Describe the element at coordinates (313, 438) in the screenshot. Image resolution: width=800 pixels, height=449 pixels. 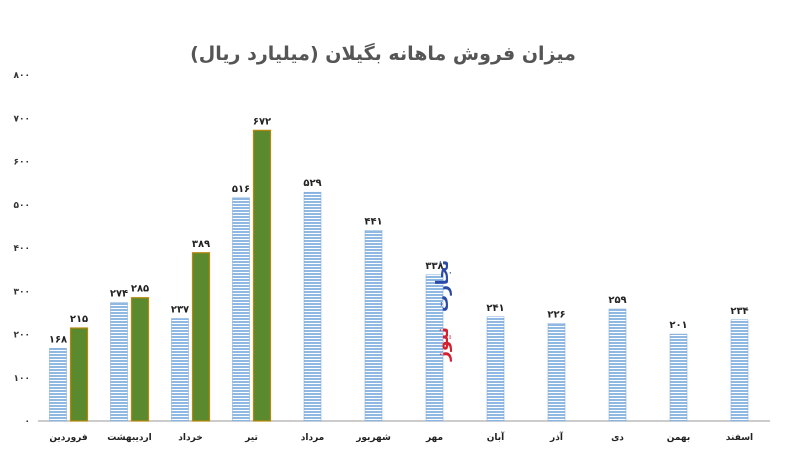
I see `x-category-label: مرداد` at that location.